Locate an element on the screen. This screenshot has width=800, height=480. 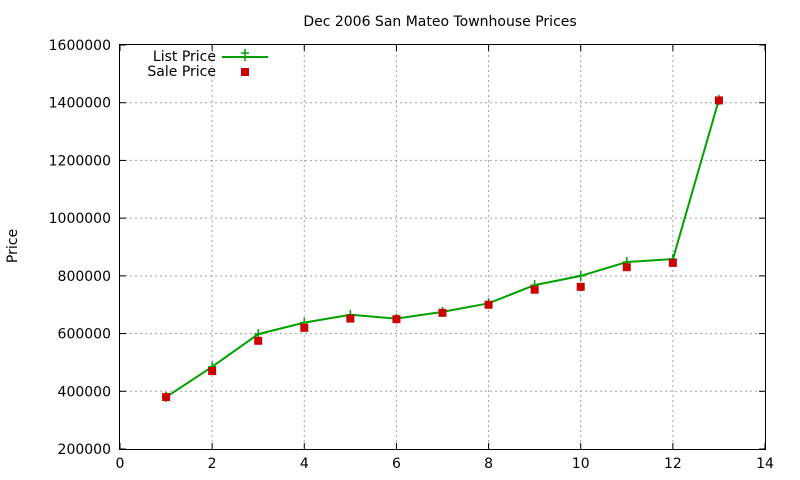
x-tick-label: 2 is located at coordinates (212, 464).